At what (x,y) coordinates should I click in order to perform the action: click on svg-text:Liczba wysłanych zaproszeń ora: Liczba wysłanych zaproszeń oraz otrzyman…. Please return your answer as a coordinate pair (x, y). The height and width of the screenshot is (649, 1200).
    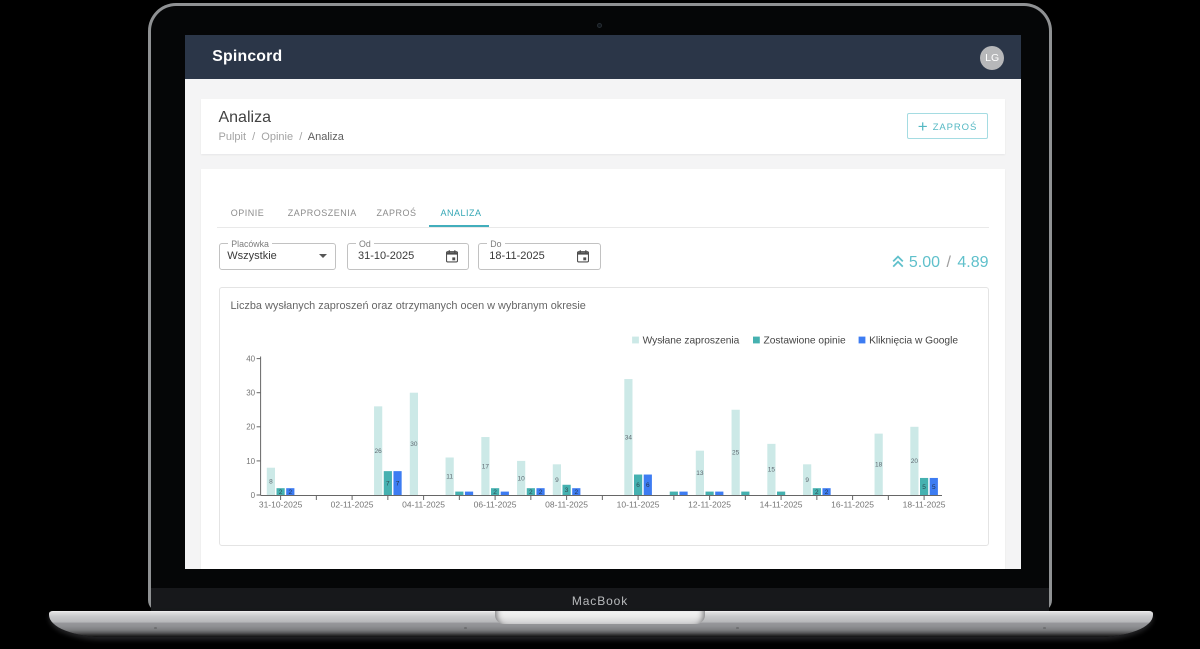
    Looking at the image, I should click on (407, 306).